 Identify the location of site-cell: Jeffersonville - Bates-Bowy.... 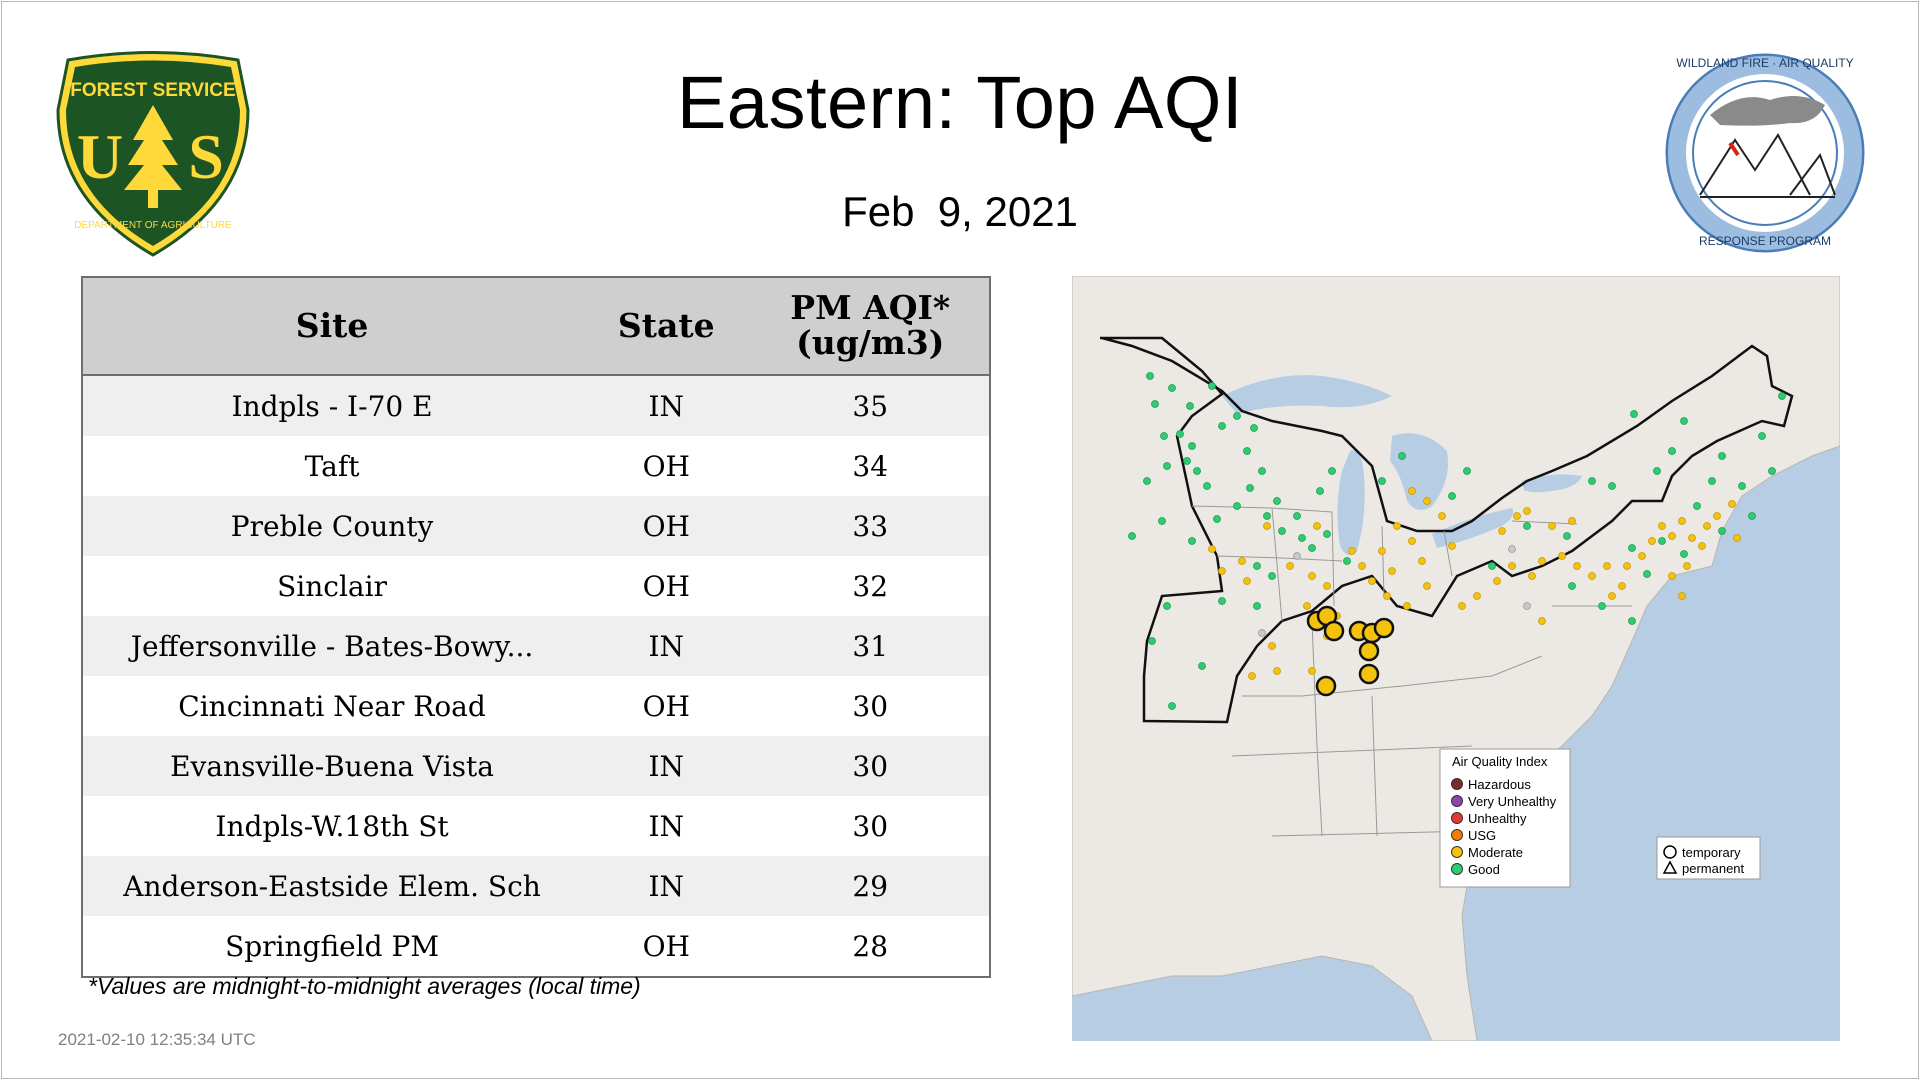
(332, 646).